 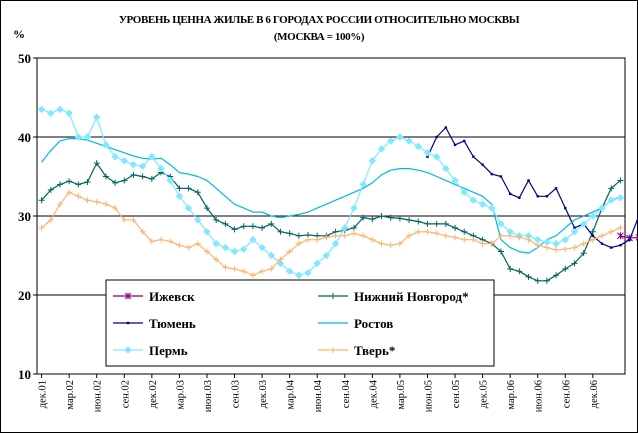 What do you see at coordinates (532, 187) in the screenshot?
I see `series-line` at bounding box center [532, 187].